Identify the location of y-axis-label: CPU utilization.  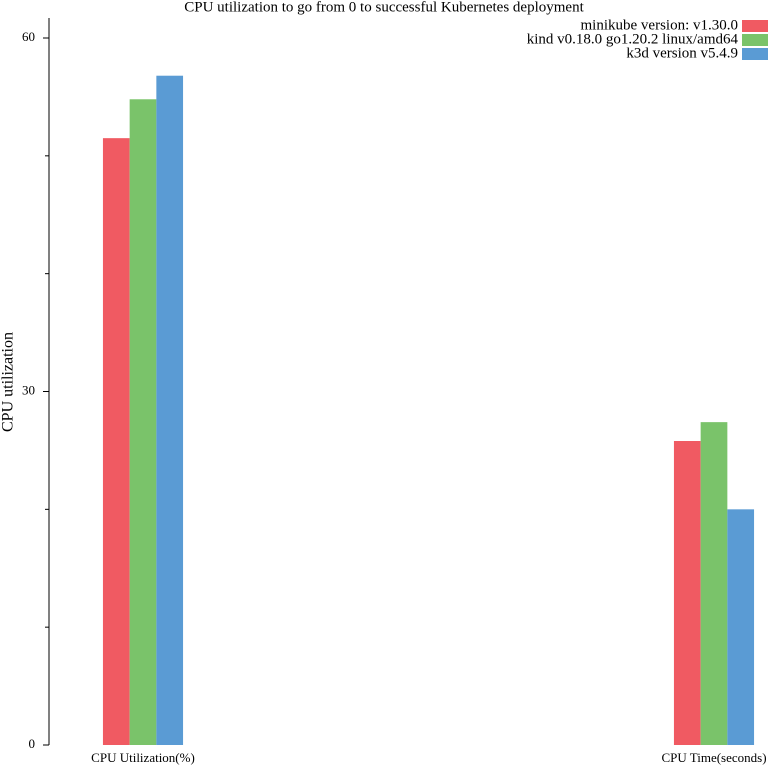
(8, 382).